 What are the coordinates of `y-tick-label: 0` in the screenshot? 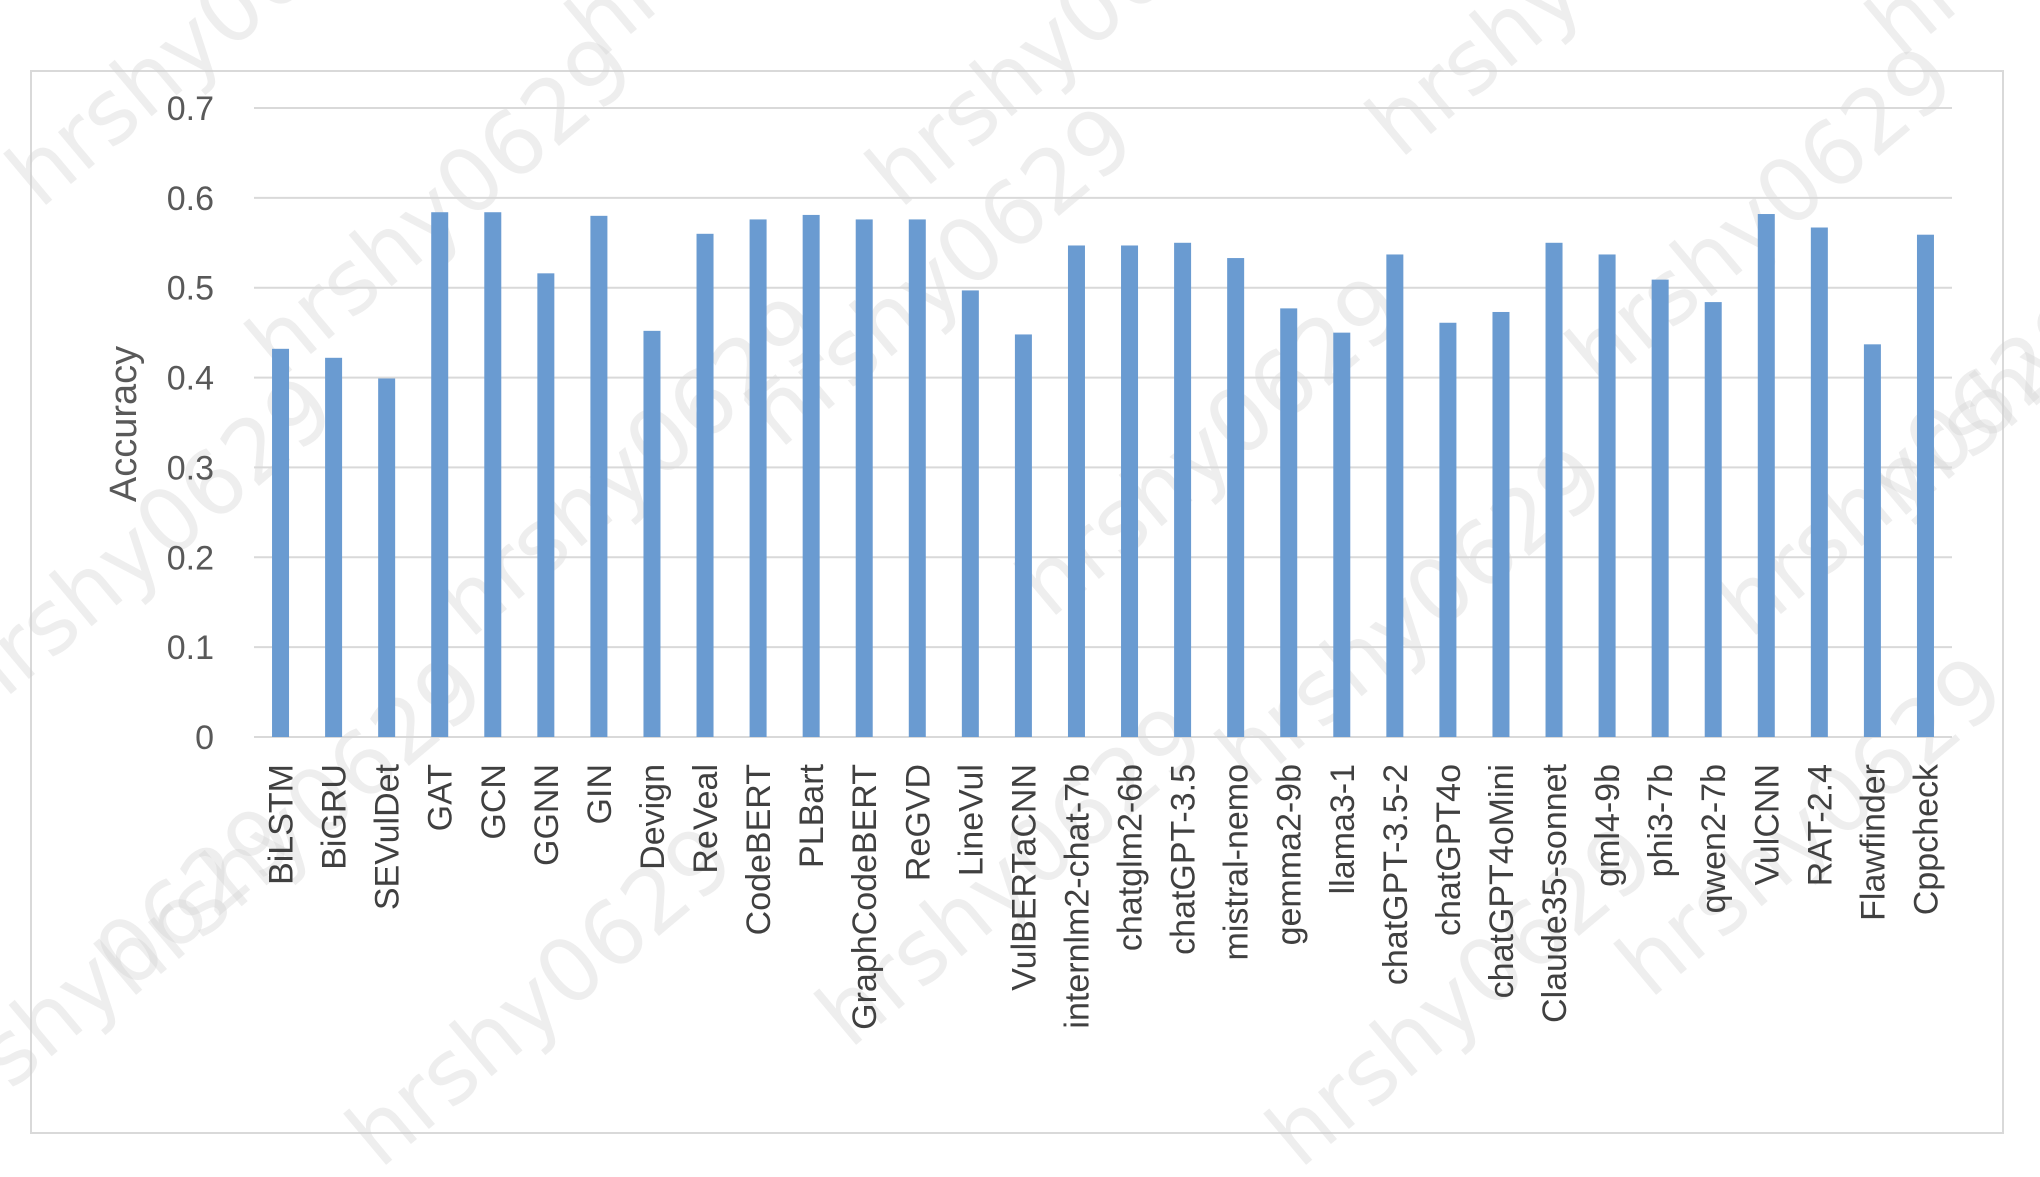 It's located at (204, 738).